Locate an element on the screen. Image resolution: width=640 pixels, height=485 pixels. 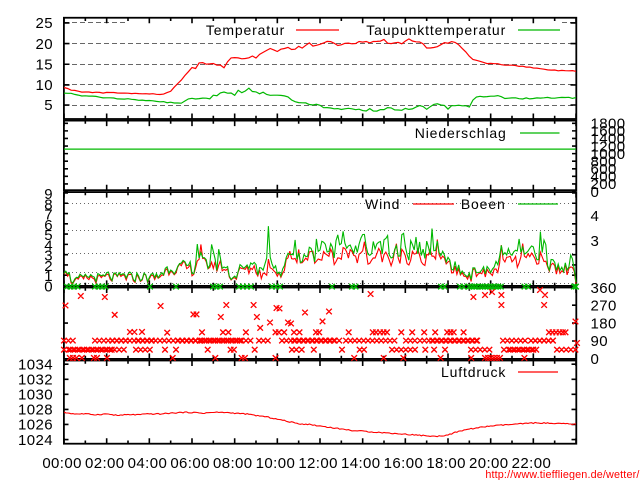
svg-text: 1000 is located at coordinates (608, 154).